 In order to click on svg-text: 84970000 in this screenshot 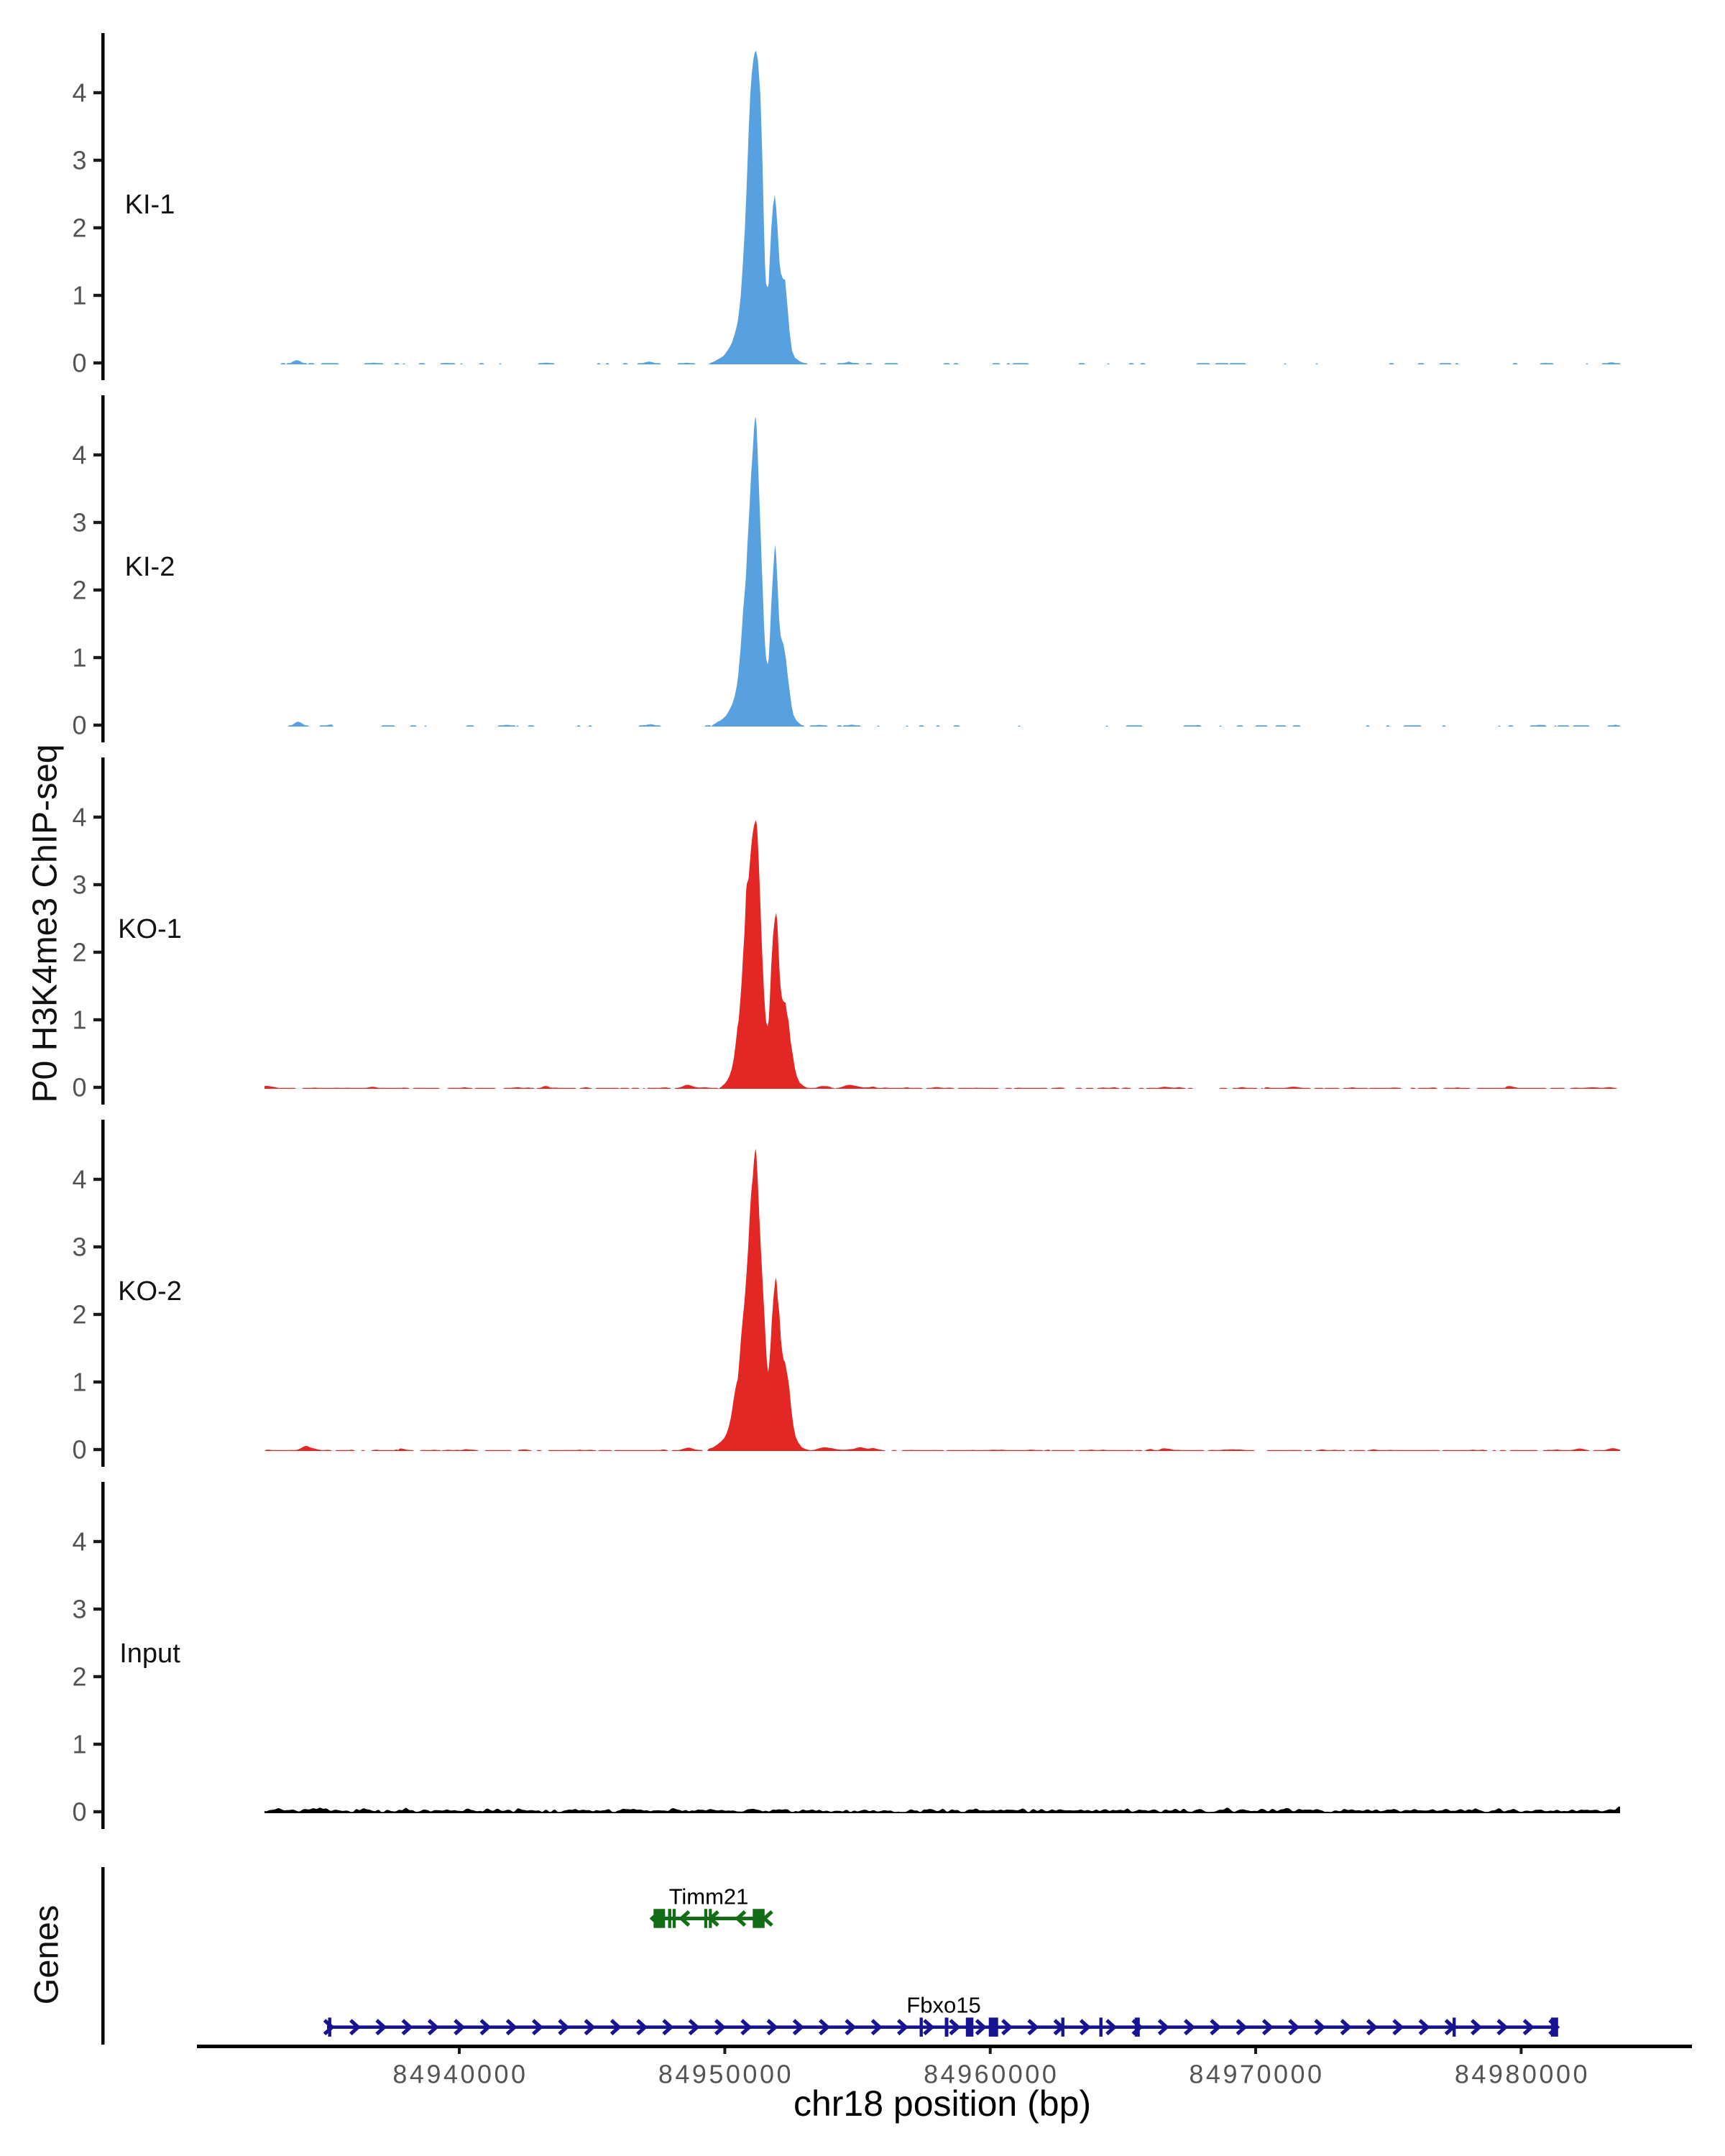, I will do `click(1256, 2074)`.